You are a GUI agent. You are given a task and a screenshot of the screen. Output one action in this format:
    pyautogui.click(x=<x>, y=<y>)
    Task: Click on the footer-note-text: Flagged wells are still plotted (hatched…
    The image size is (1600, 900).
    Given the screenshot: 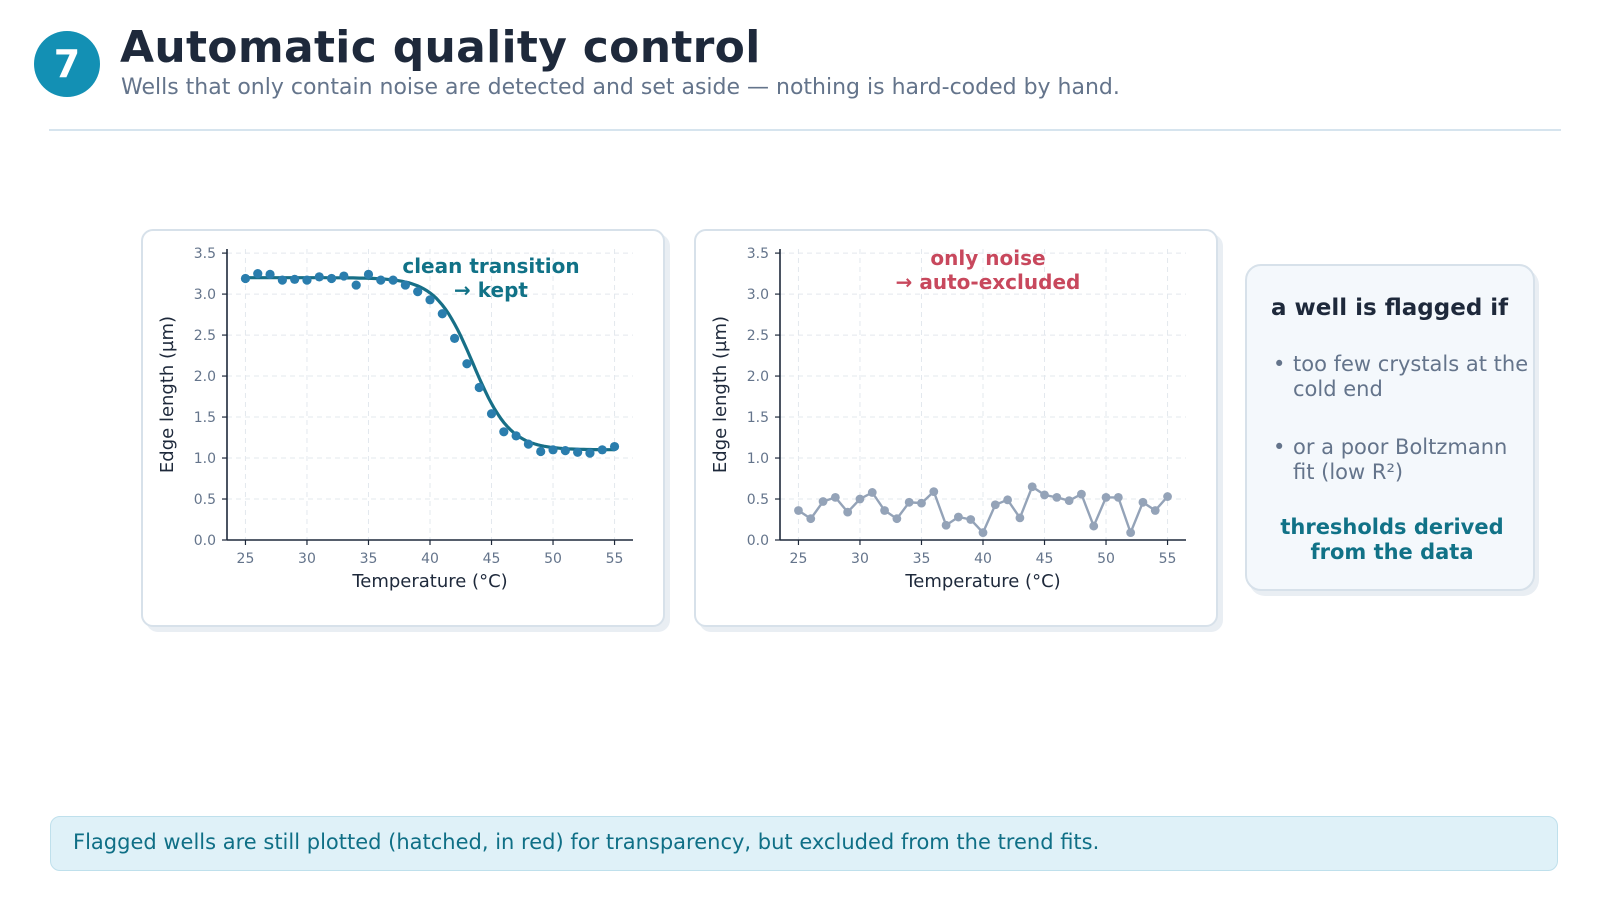 What is the action you would take?
    pyautogui.click(x=586, y=842)
    